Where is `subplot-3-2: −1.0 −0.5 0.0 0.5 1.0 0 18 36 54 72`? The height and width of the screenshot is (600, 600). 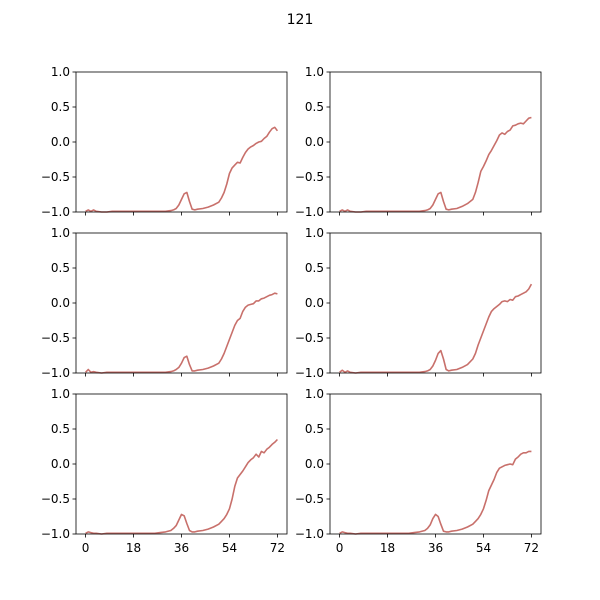 subplot-3-2: −1.0 −0.5 0.0 0.5 1.0 0 18 36 54 72 is located at coordinates (418, 471).